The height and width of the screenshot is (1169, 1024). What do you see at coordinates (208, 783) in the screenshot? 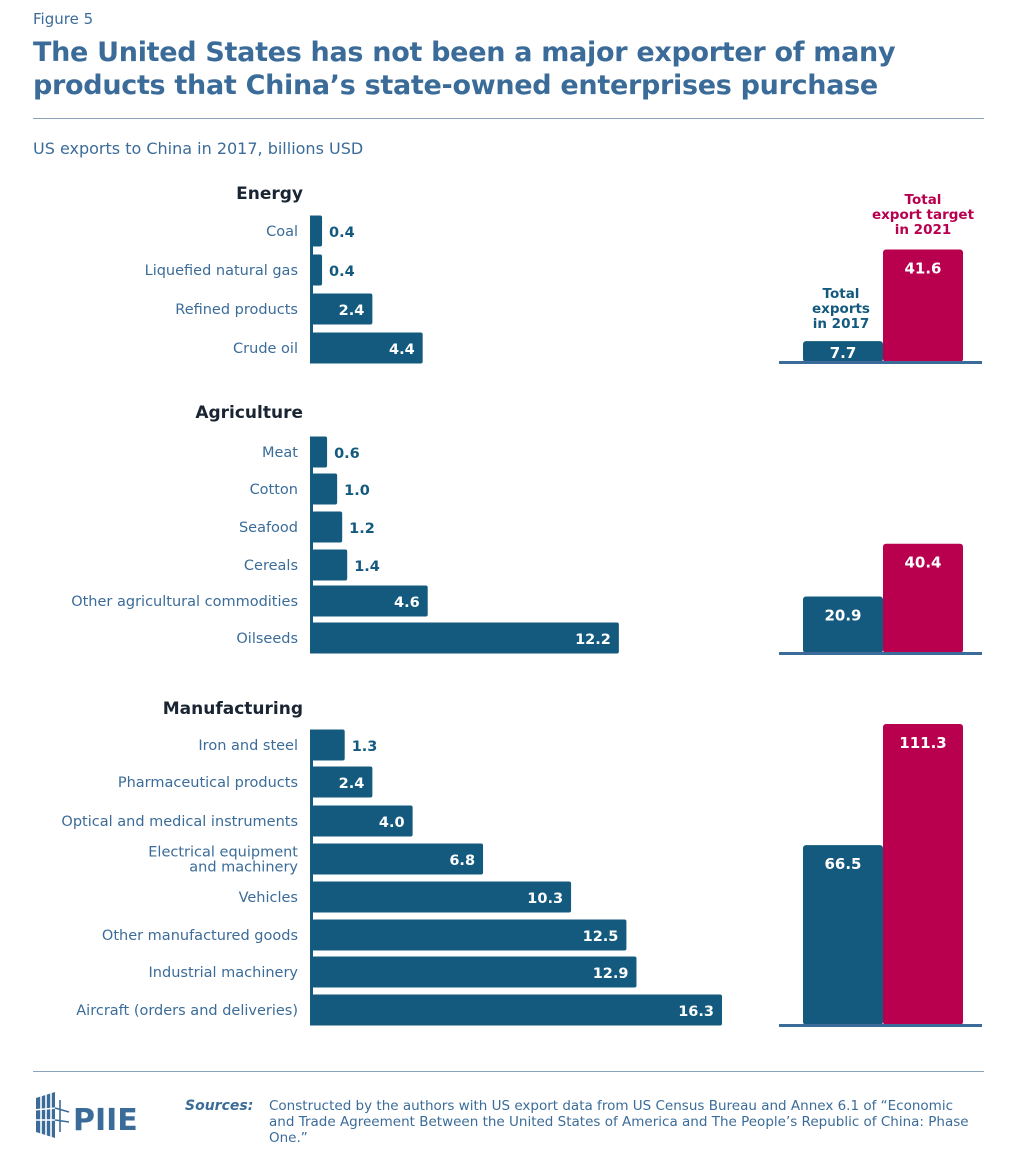
I see `category-label: Pharmaceutical products` at bounding box center [208, 783].